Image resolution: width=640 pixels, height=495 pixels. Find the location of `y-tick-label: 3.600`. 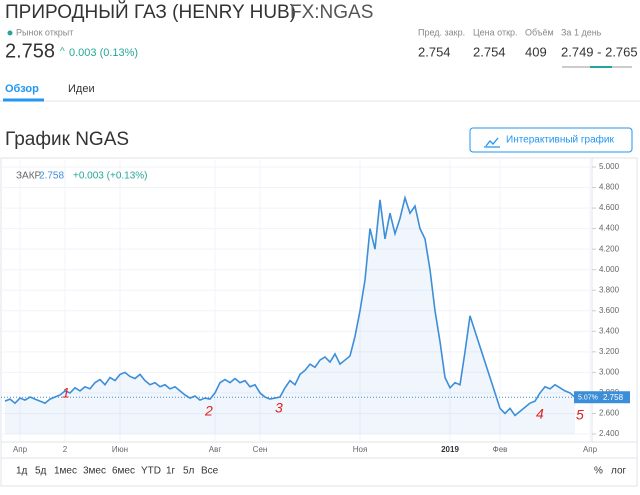

y-tick-label: 3.600 is located at coordinates (609, 310).